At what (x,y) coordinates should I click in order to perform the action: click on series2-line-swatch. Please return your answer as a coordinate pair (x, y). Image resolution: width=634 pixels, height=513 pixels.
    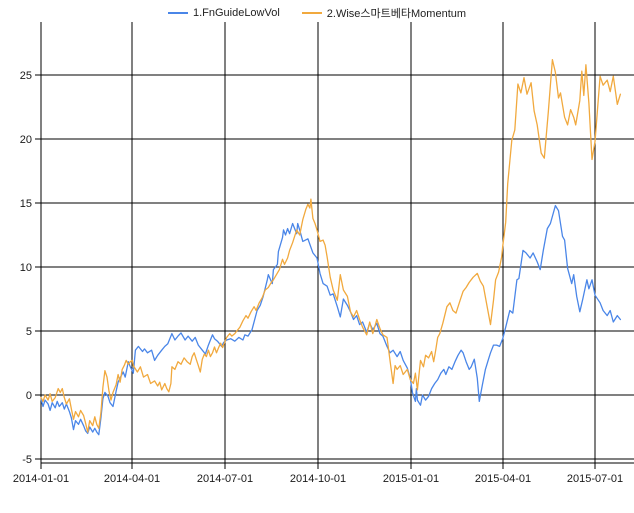
    Looking at the image, I should click on (311, 13).